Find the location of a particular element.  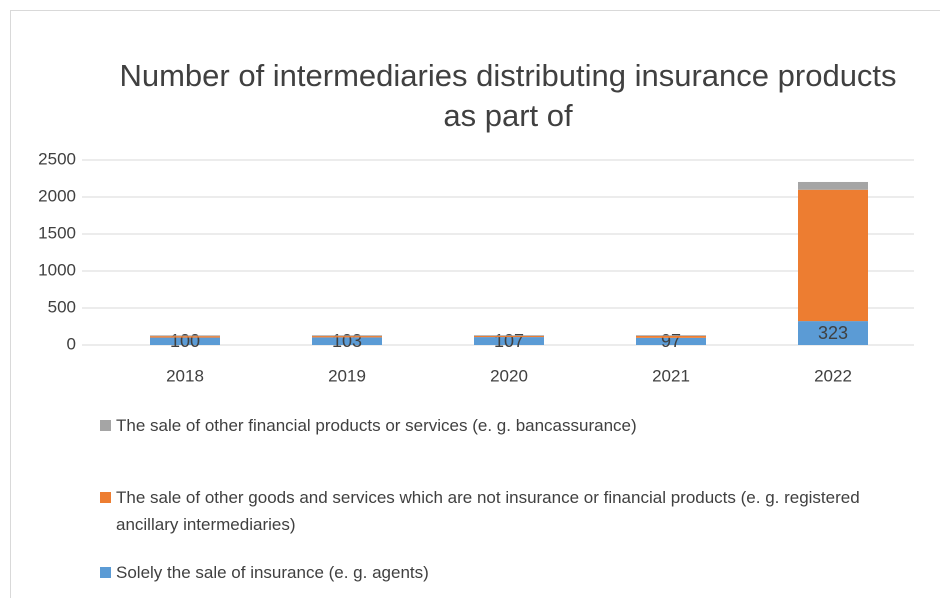

y-tick-label: 0 is located at coordinates (71, 343).